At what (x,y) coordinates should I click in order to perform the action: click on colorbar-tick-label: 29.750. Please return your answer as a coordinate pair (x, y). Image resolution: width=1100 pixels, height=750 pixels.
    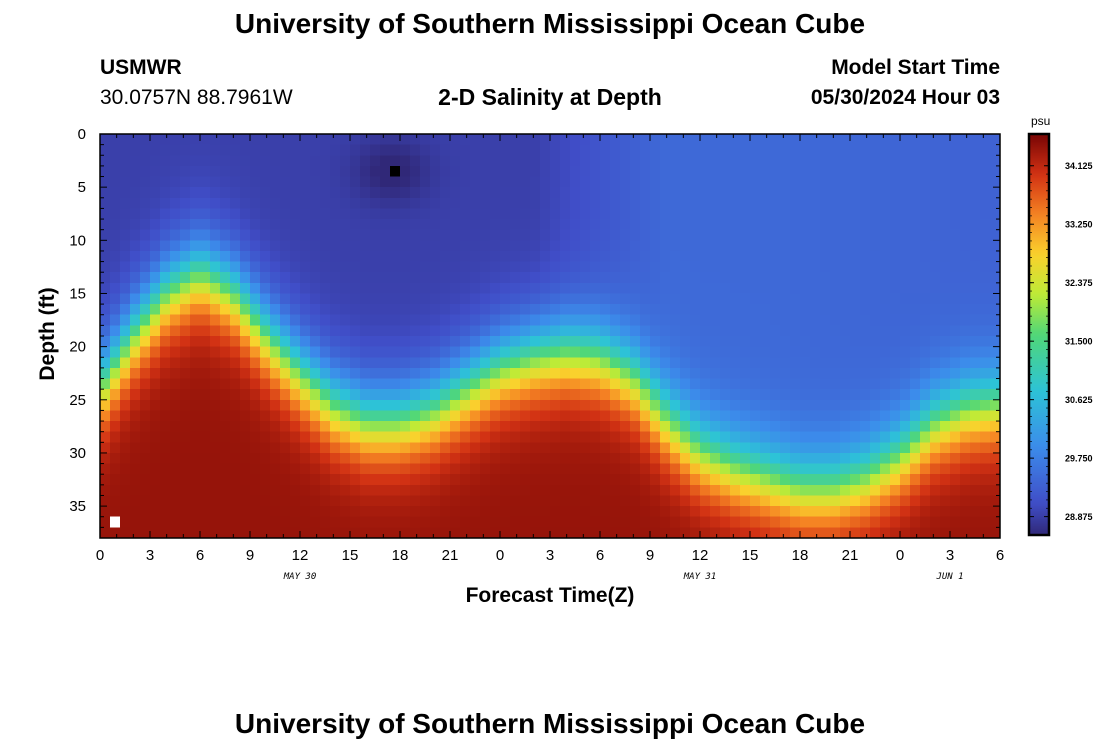
    Looking at the image, I should click on (1079, 459).